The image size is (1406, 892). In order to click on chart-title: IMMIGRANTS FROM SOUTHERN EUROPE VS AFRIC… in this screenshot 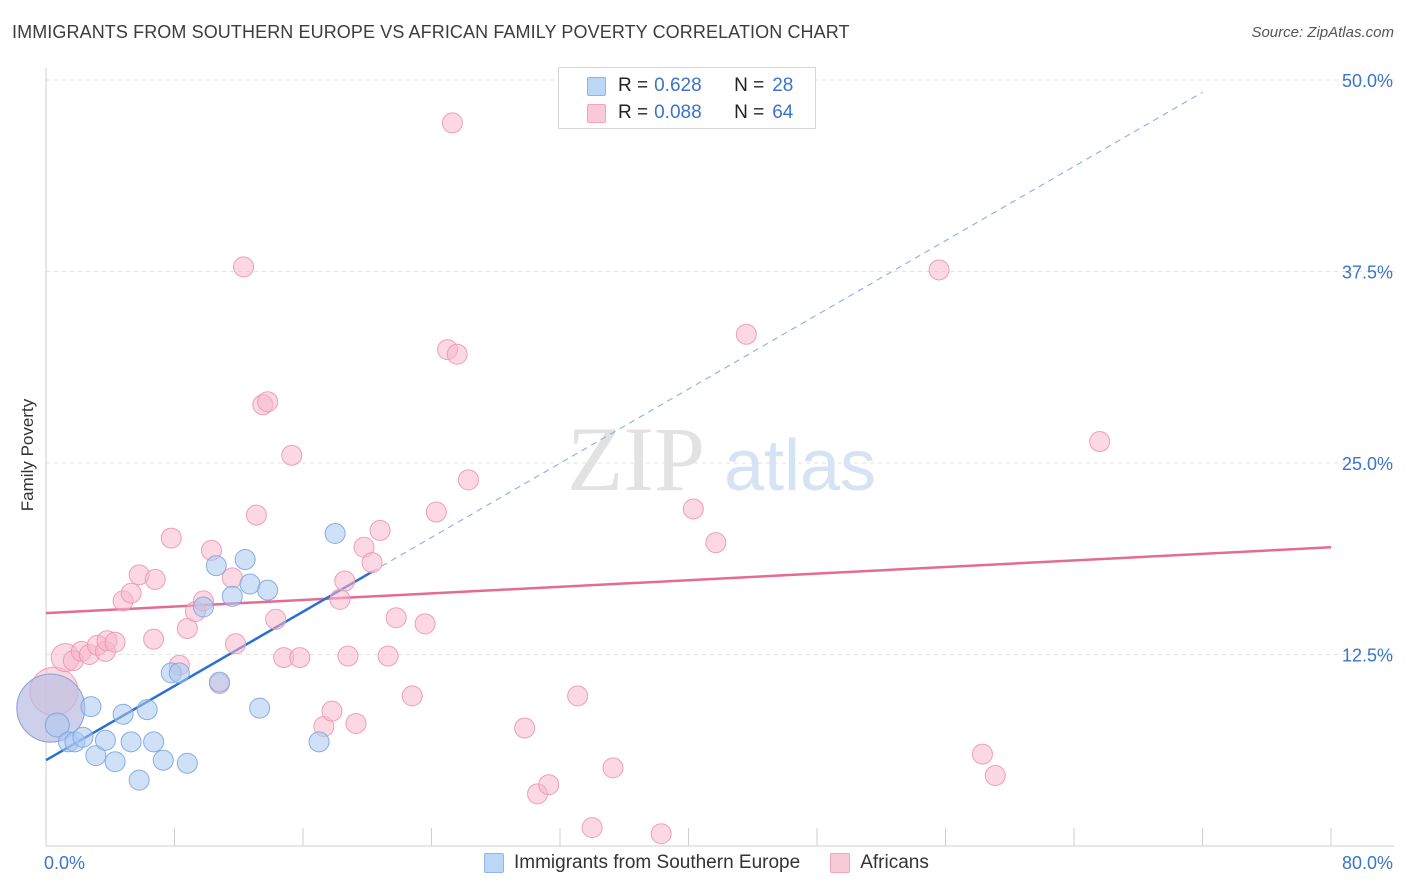, I will do `click(431, 32)`.